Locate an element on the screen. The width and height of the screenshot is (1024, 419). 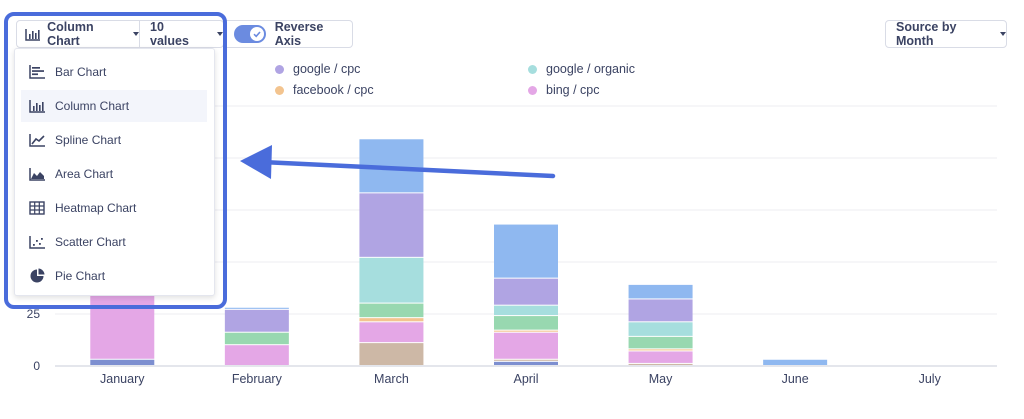
menu-item-bar-chart: Bar Chart is located at coordinates (114, 72).